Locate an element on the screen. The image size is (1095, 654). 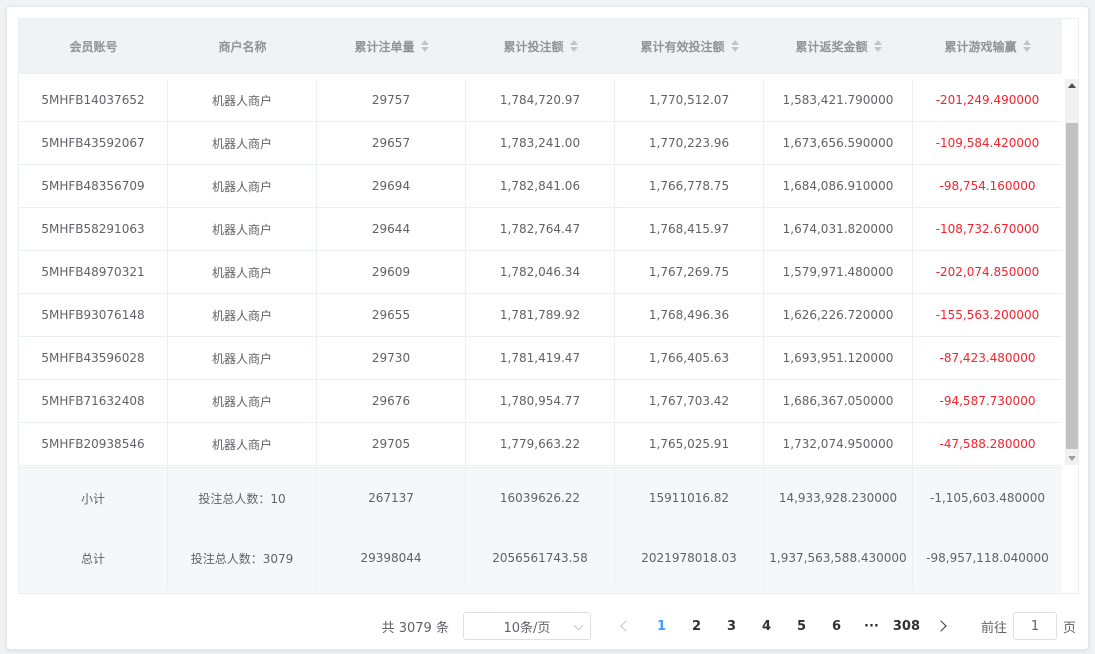
cell-member-account: 5MHFB48356709 is located at coordinates (93, 186).